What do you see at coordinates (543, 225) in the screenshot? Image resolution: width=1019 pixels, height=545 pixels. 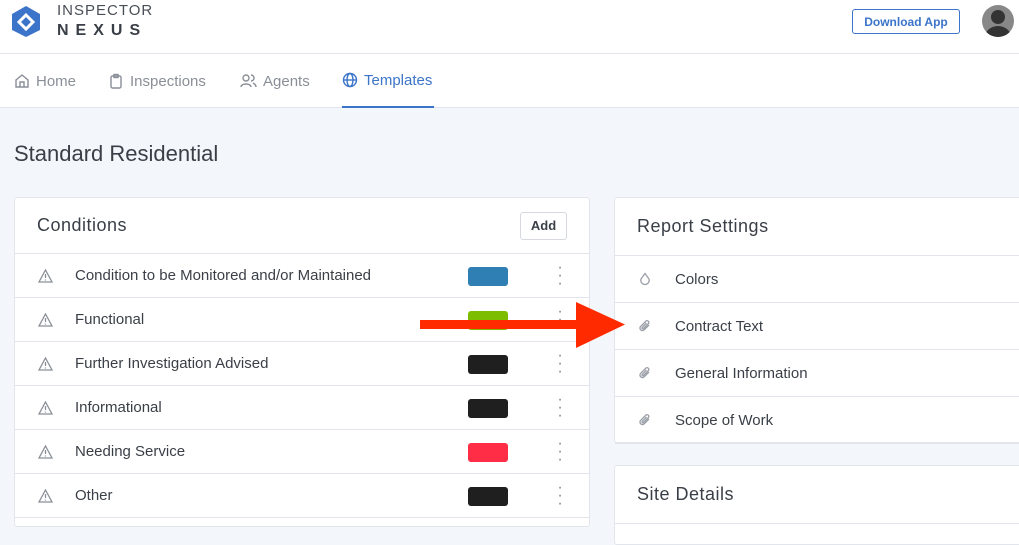 I see `add-condition-button: Add` at bounding box center [543, 225].